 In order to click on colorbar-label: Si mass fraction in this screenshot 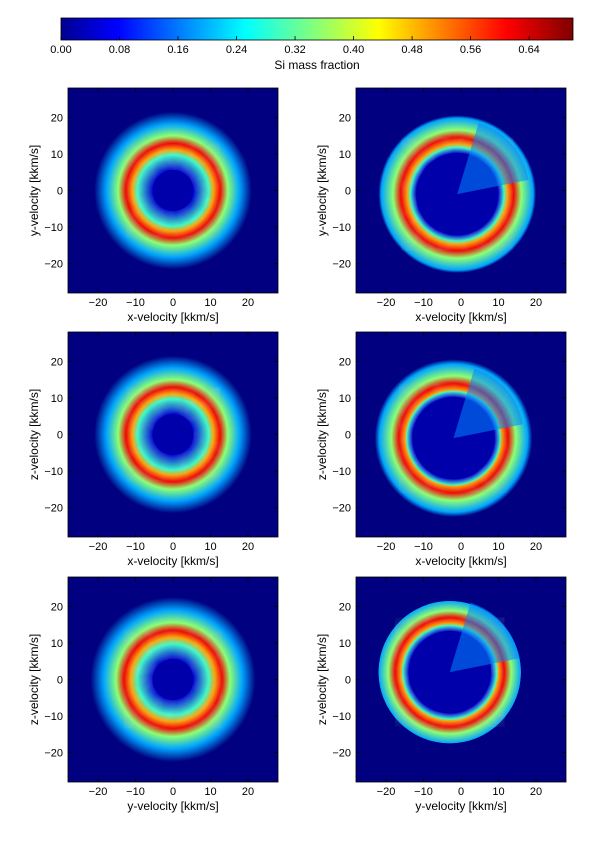, I will do `click(316, 65)`.